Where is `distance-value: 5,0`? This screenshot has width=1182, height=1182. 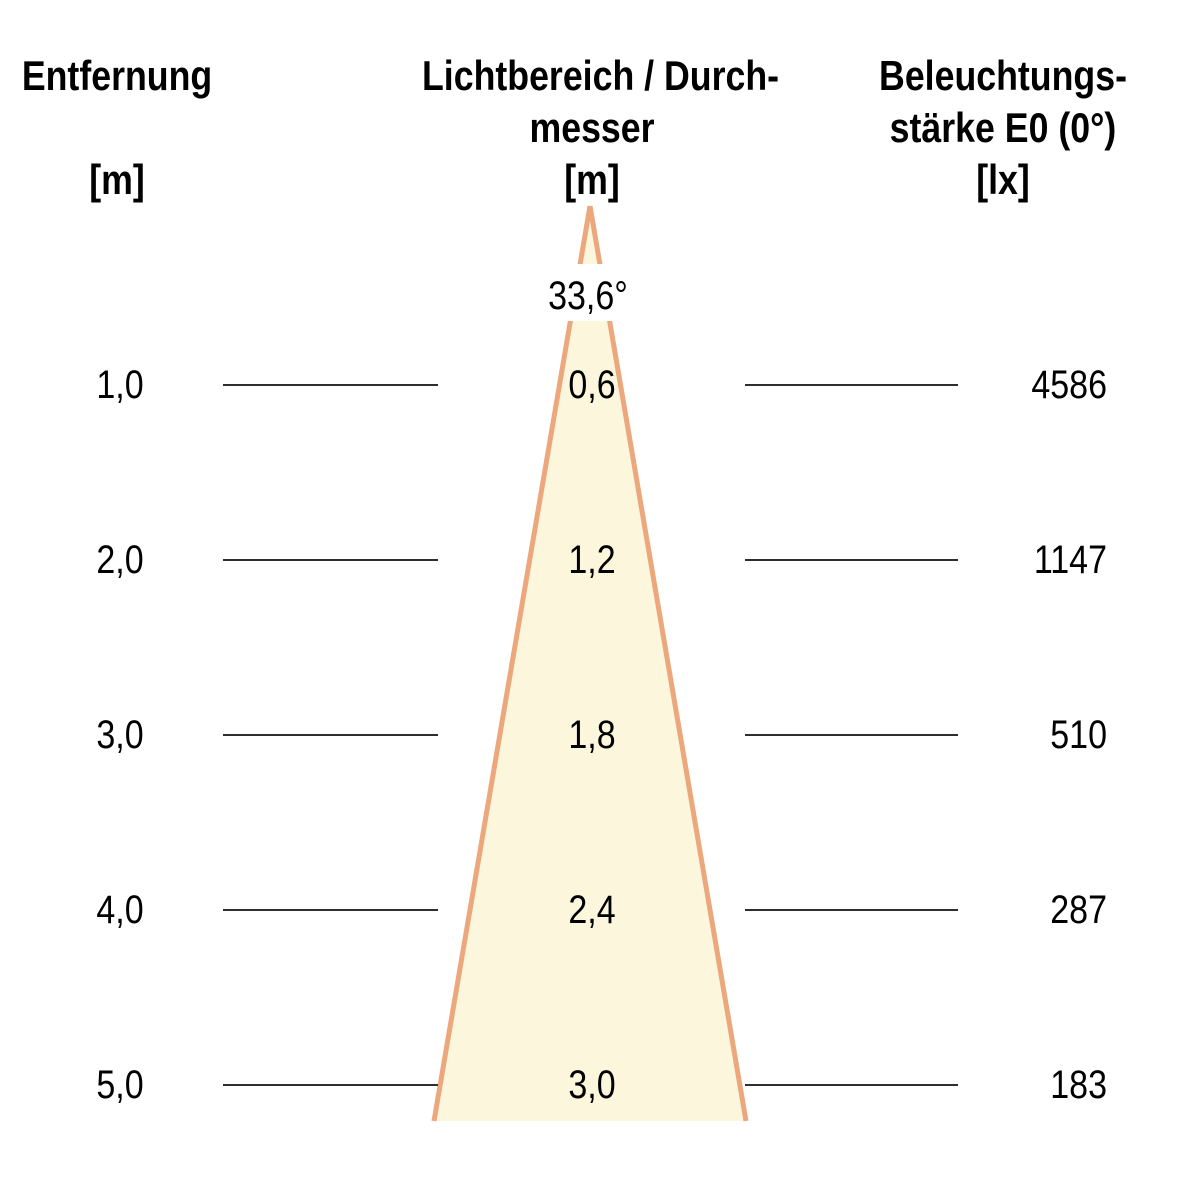 distance-value: 5,0 is located at coordinates (120, 1085).